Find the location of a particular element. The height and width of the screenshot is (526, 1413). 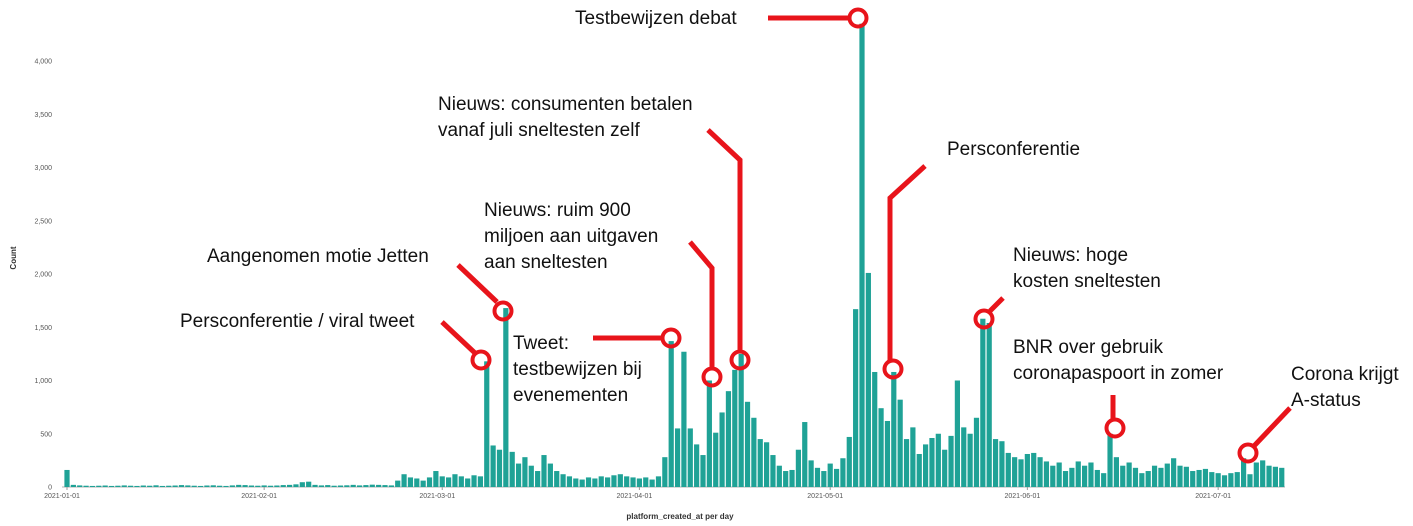

annotation-text: miljoen aan uitgaven is located at coordinates (571, 236).